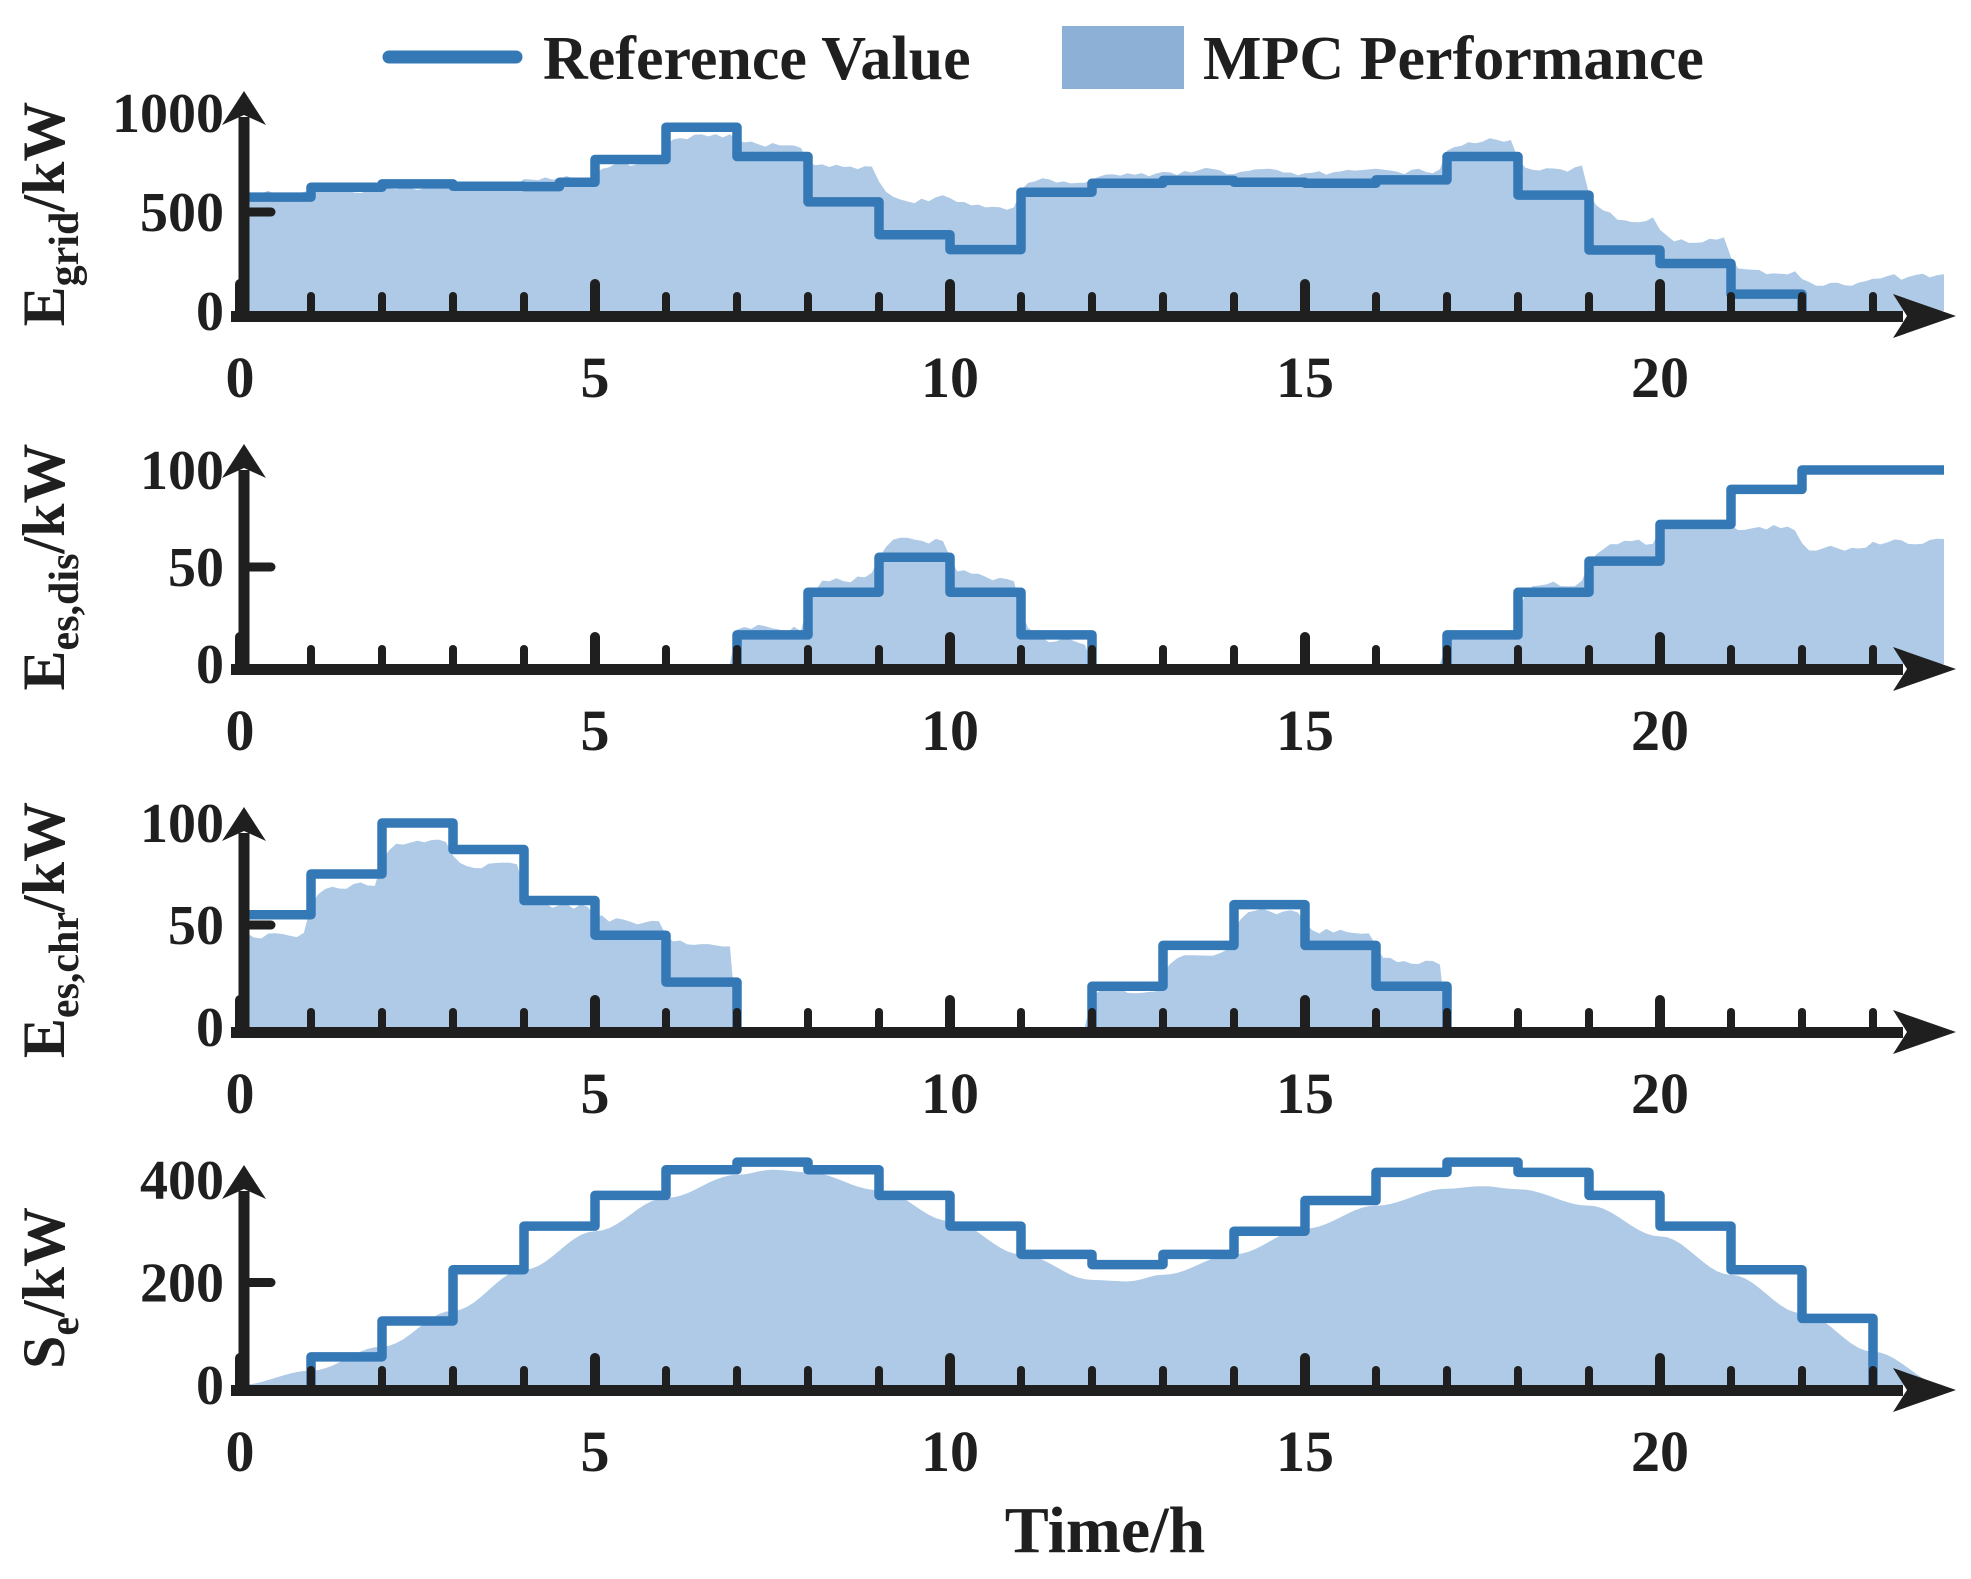  Describe the element at coordinates (757, 59) in the screenshot. I see `legend-reference-label: Reference Value` at that location.